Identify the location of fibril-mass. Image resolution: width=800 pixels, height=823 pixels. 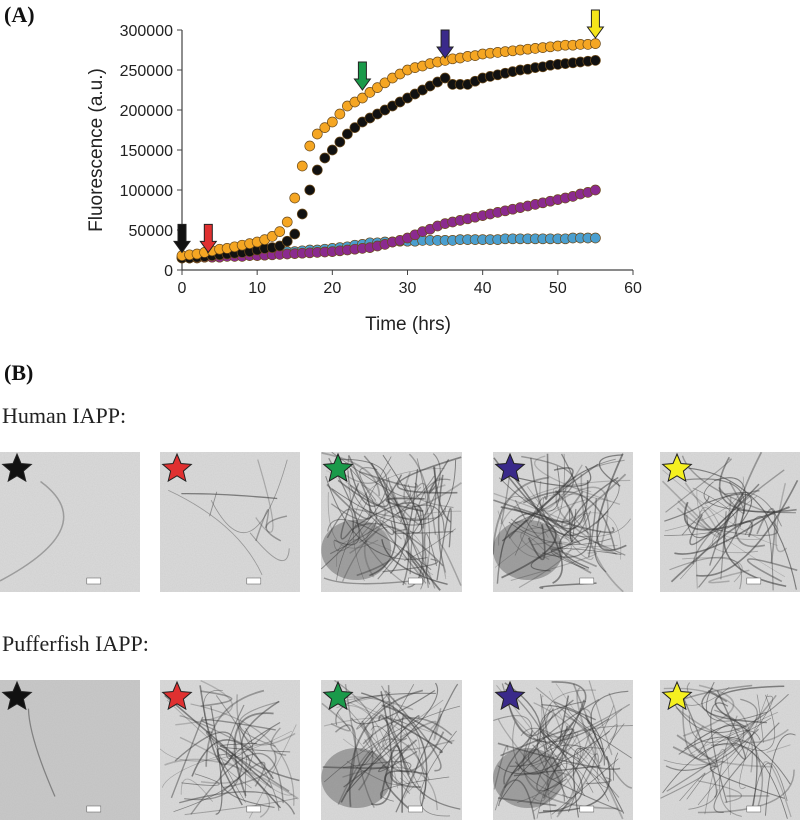
(528, 550).